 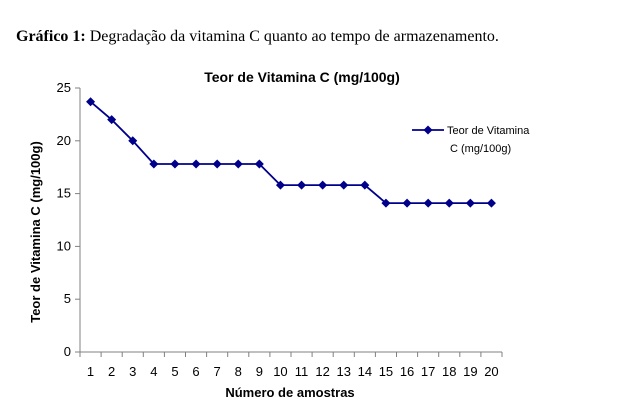 What do you see at coordinates (132, 371) in the screenshot?
I see `x-tick-label: 3` at bounding box center [132, 371].